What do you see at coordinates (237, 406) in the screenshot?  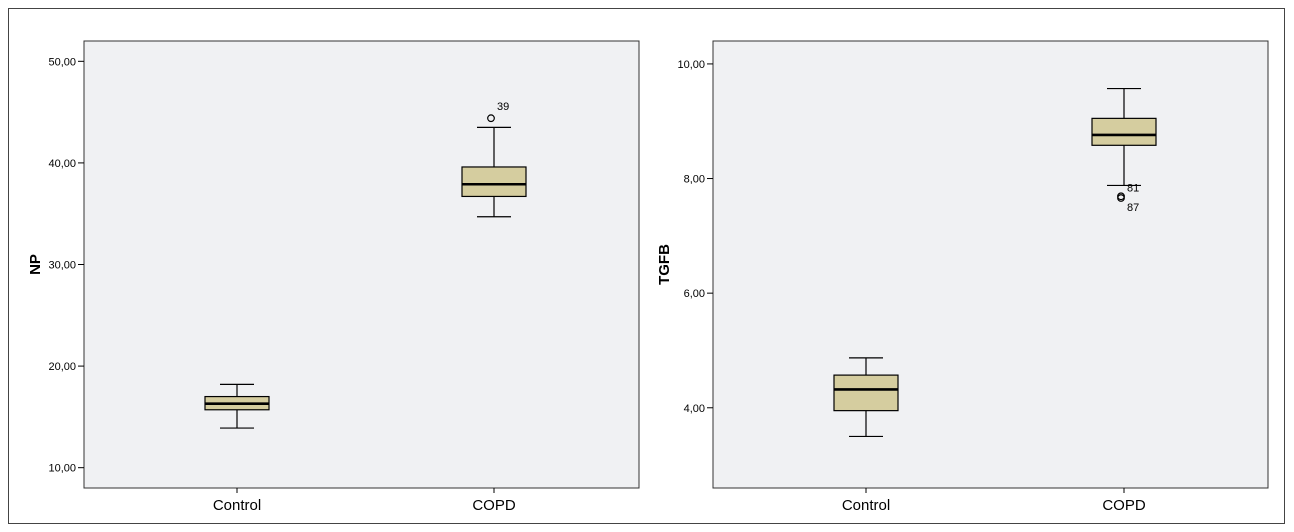 I see `np-box-control` at bounding box center [237, 406].